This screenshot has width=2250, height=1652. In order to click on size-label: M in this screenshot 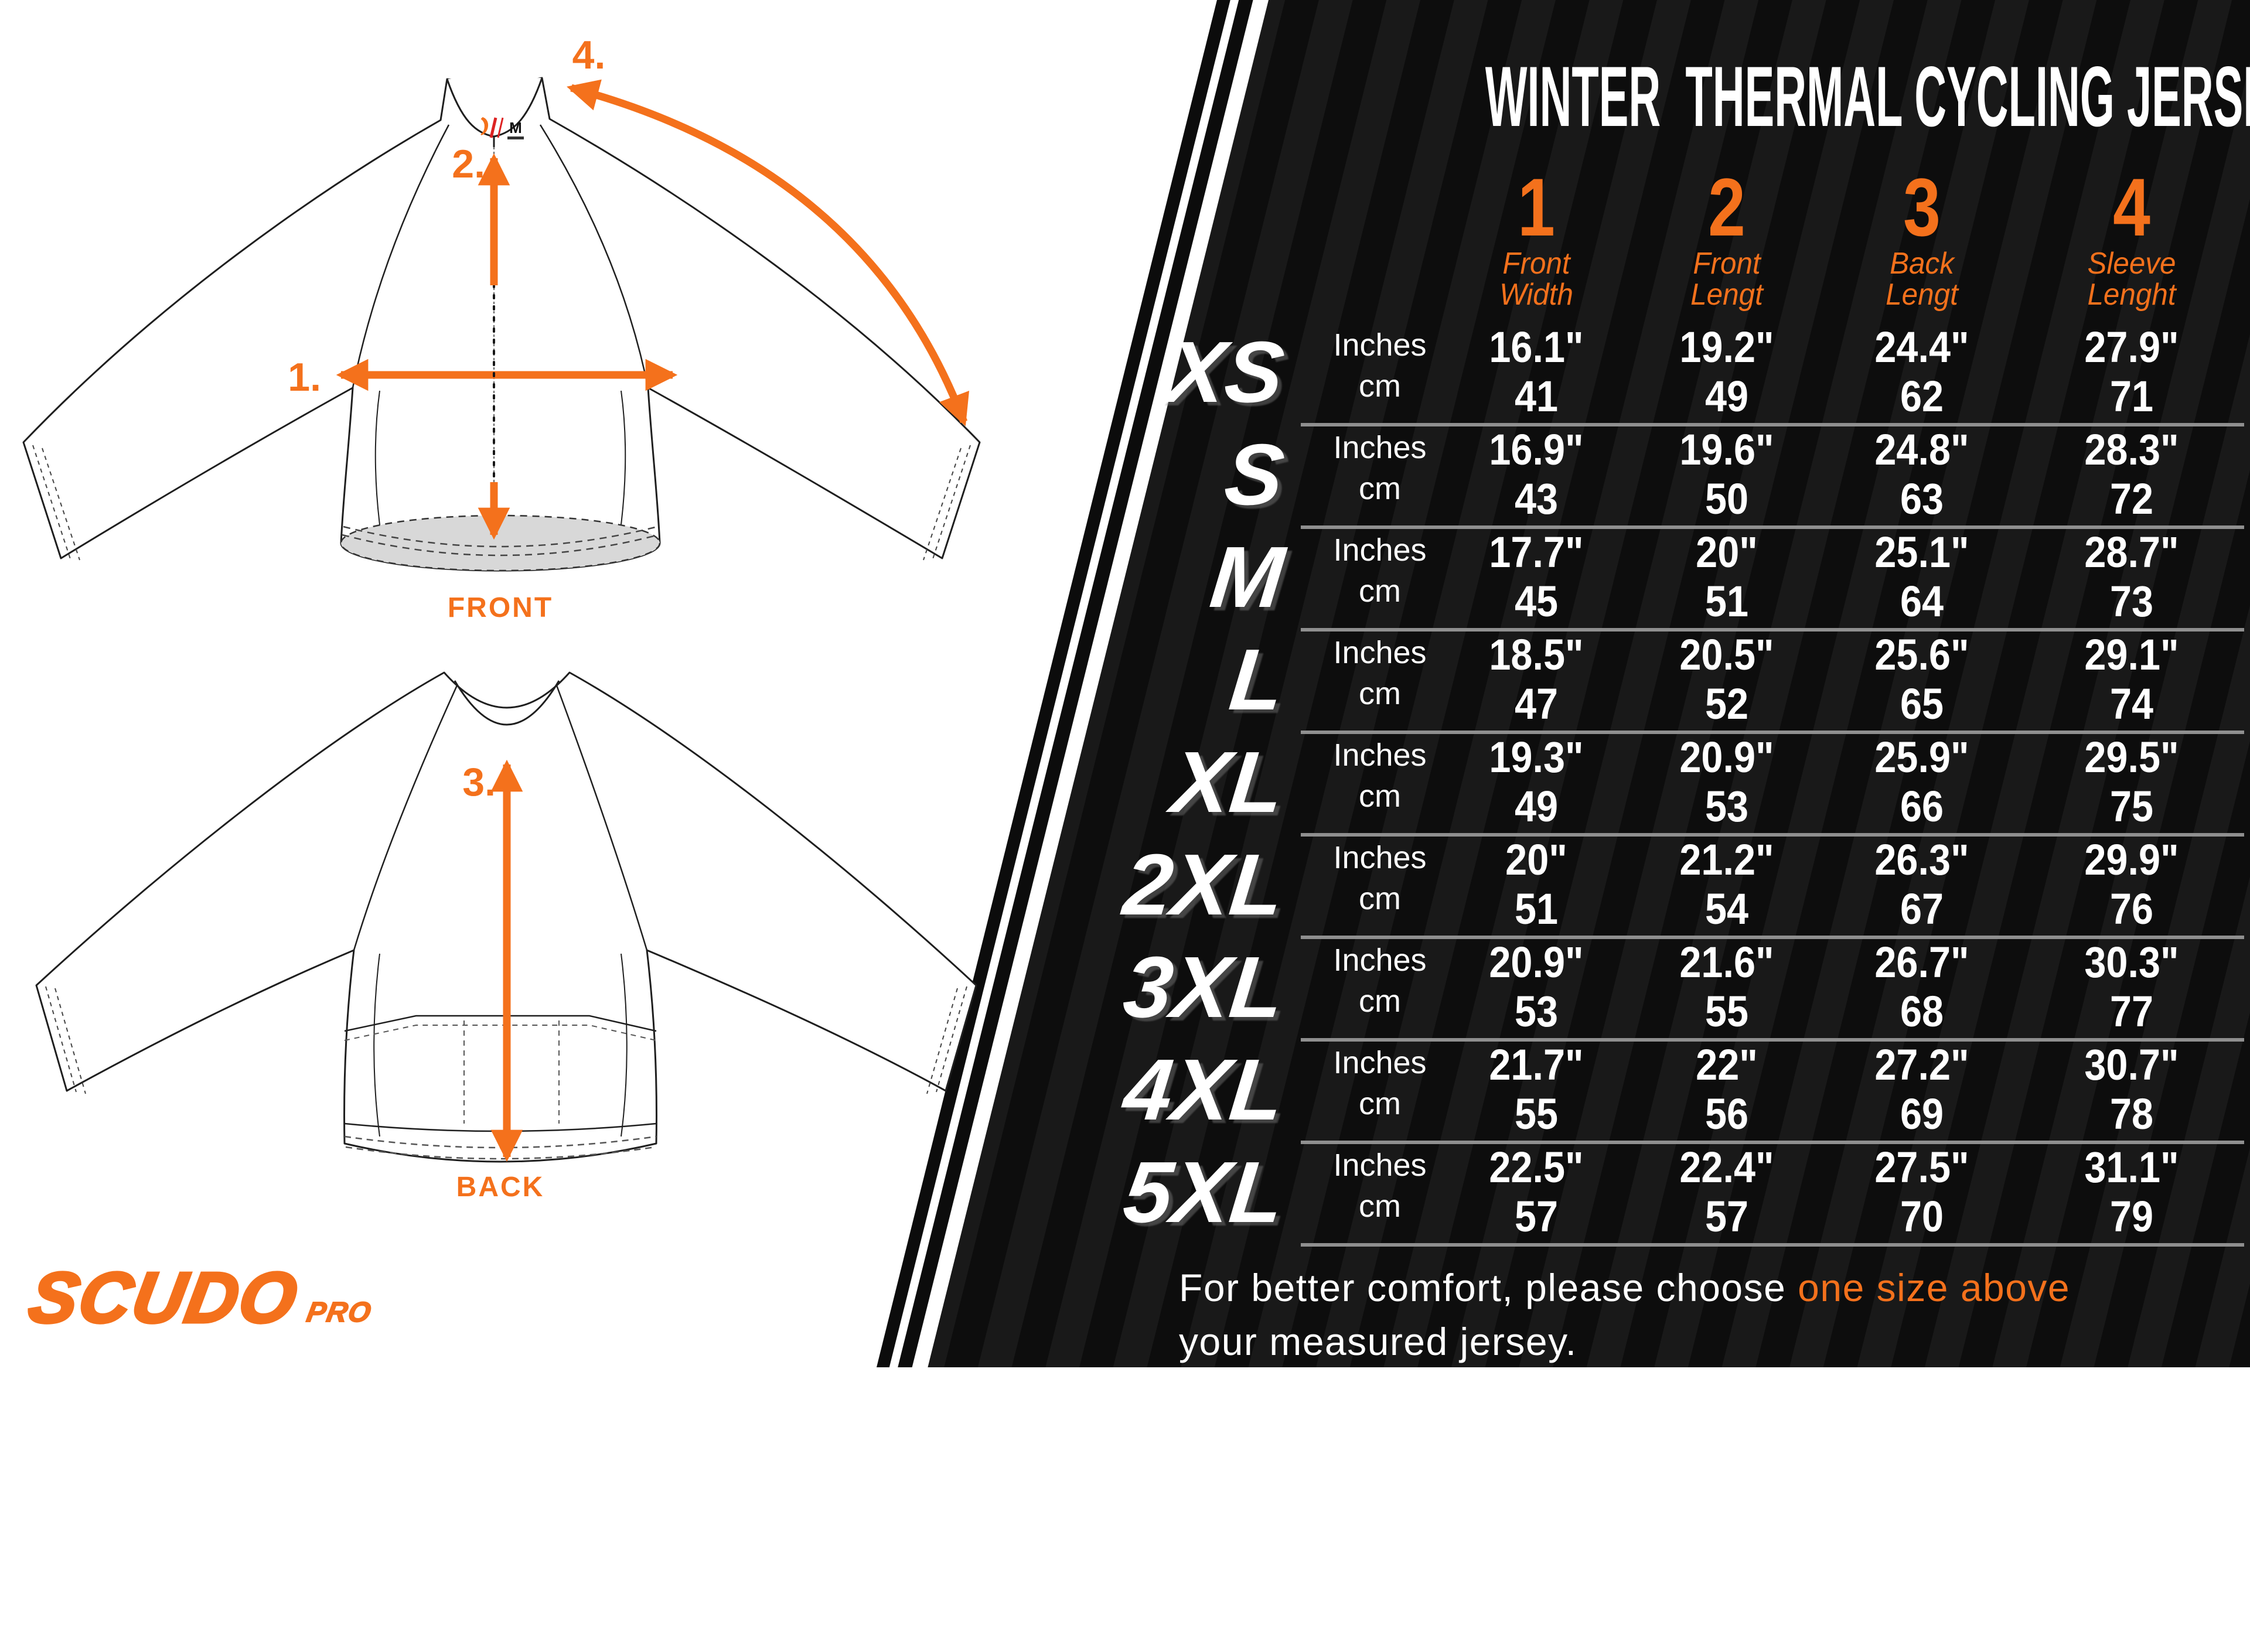, I will do `click(1247, 577)`.